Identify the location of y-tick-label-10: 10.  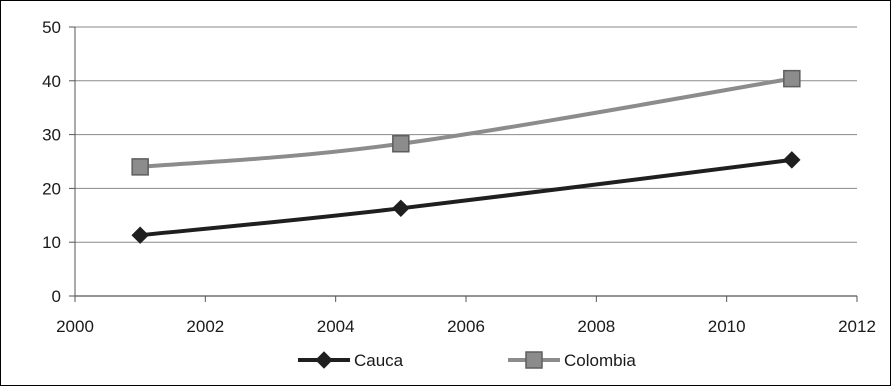
(51, 242).